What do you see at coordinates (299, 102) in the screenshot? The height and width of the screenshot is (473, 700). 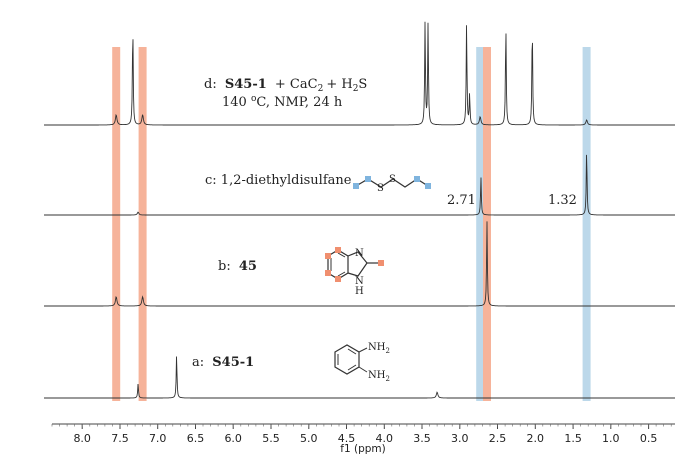 I see `caption-d-conditions: C, NMP, 24 h` at bounding box center [299, 102].